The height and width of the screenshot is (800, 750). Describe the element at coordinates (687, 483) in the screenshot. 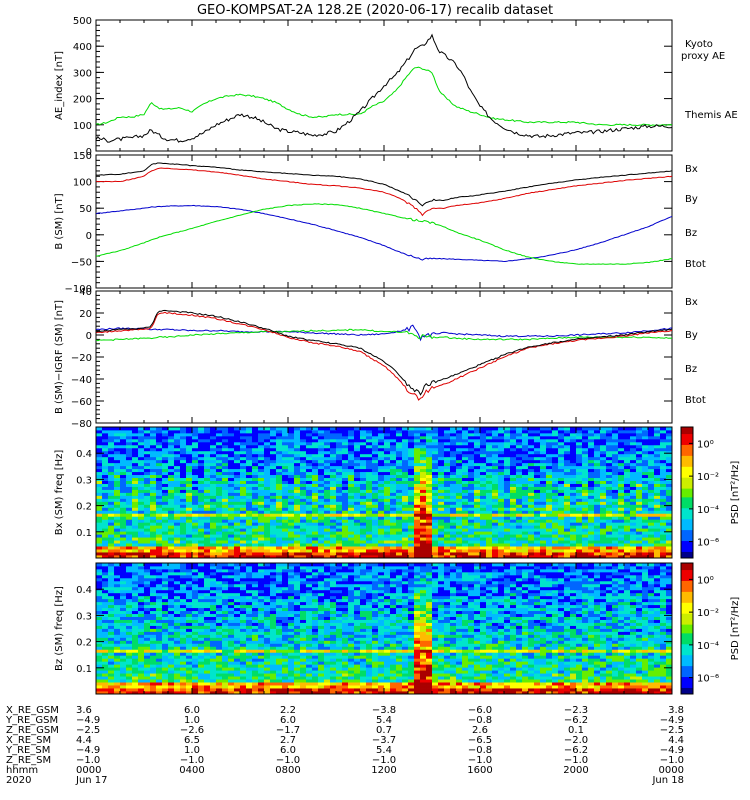

I see `colorbar-segment` at that location.